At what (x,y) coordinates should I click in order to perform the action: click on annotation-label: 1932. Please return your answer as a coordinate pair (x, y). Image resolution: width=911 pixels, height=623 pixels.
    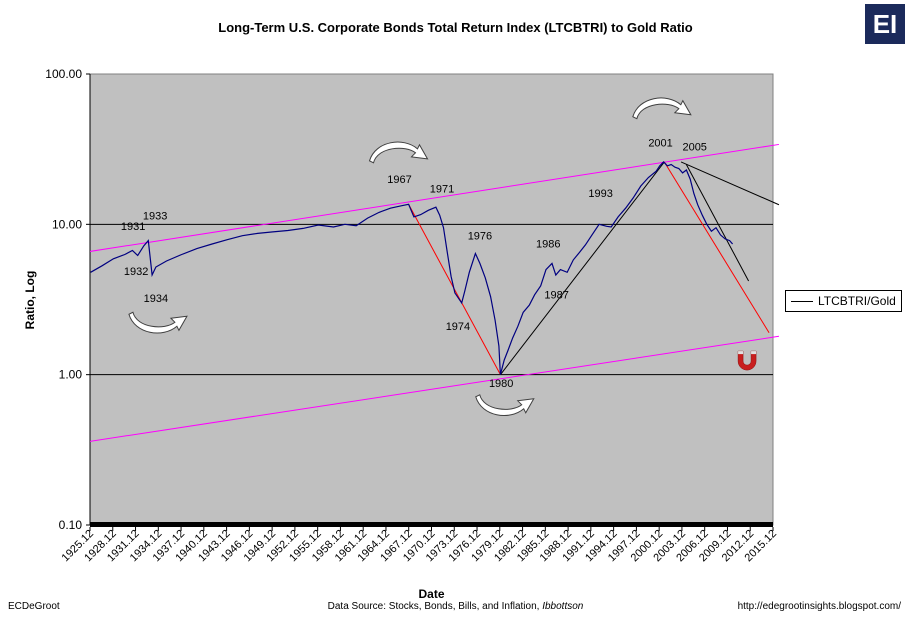
    Looking at the image, I should click on (136, 272).